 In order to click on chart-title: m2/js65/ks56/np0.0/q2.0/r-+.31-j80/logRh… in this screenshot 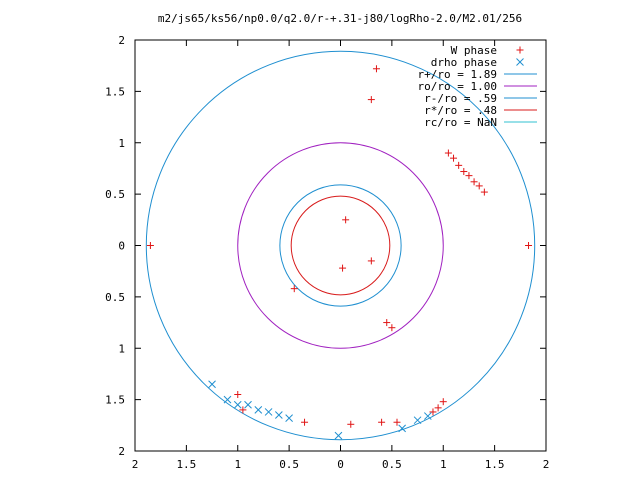, I will do `click(340, 18)`.